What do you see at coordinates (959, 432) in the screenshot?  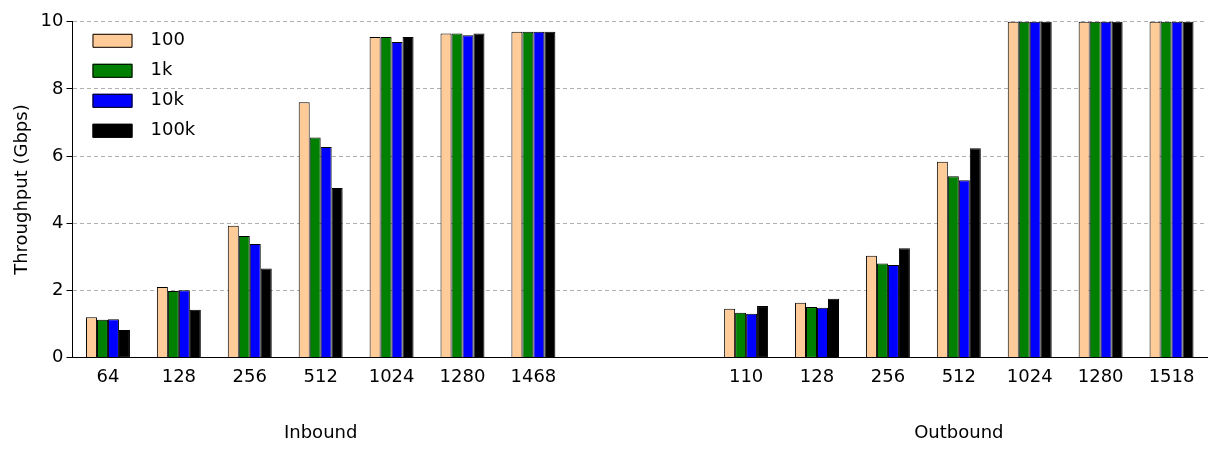 I see `text: Outbound` at bounding box center [959, 432].